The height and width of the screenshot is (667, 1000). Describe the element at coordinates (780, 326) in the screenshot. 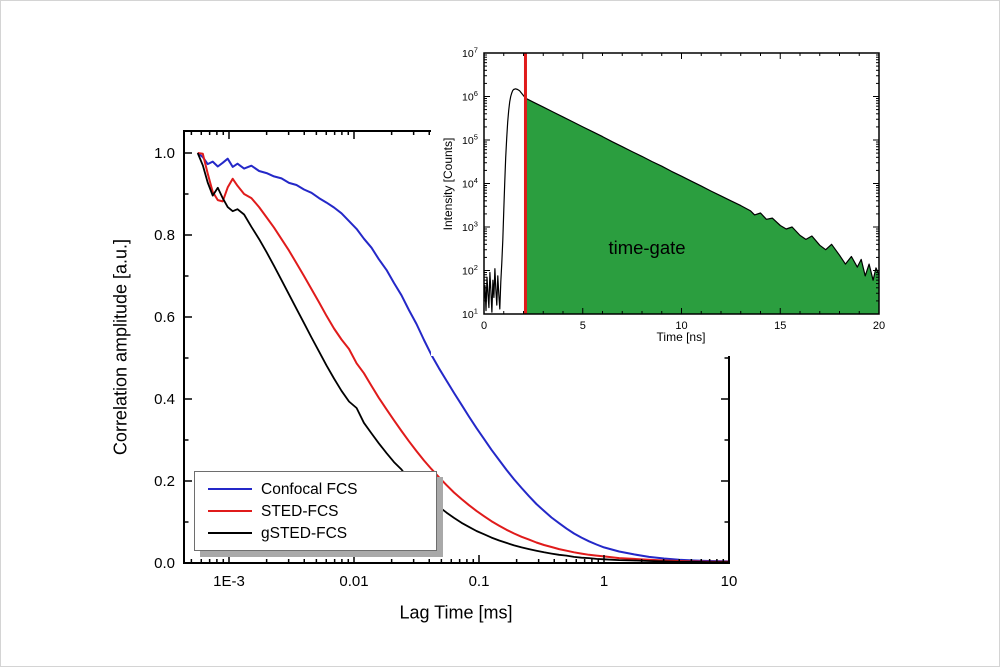

I see `inset-x-tick-label: 15` at that location.